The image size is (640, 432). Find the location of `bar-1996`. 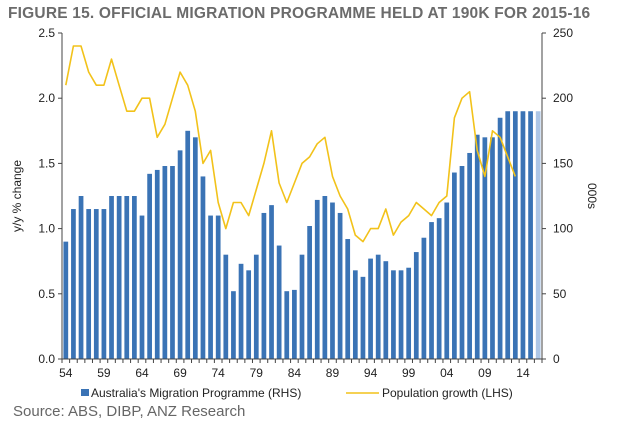

bar-1996 is located at coordinates (386, 310).